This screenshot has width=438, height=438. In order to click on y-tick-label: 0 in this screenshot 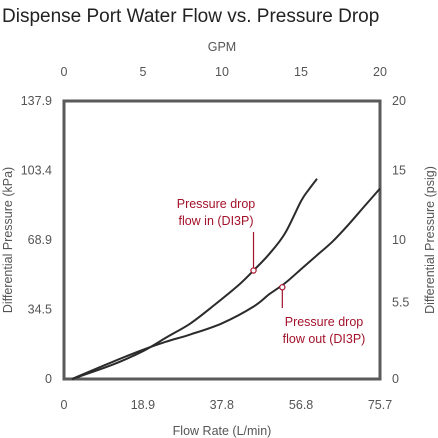, I will do `click(48, 379)`.